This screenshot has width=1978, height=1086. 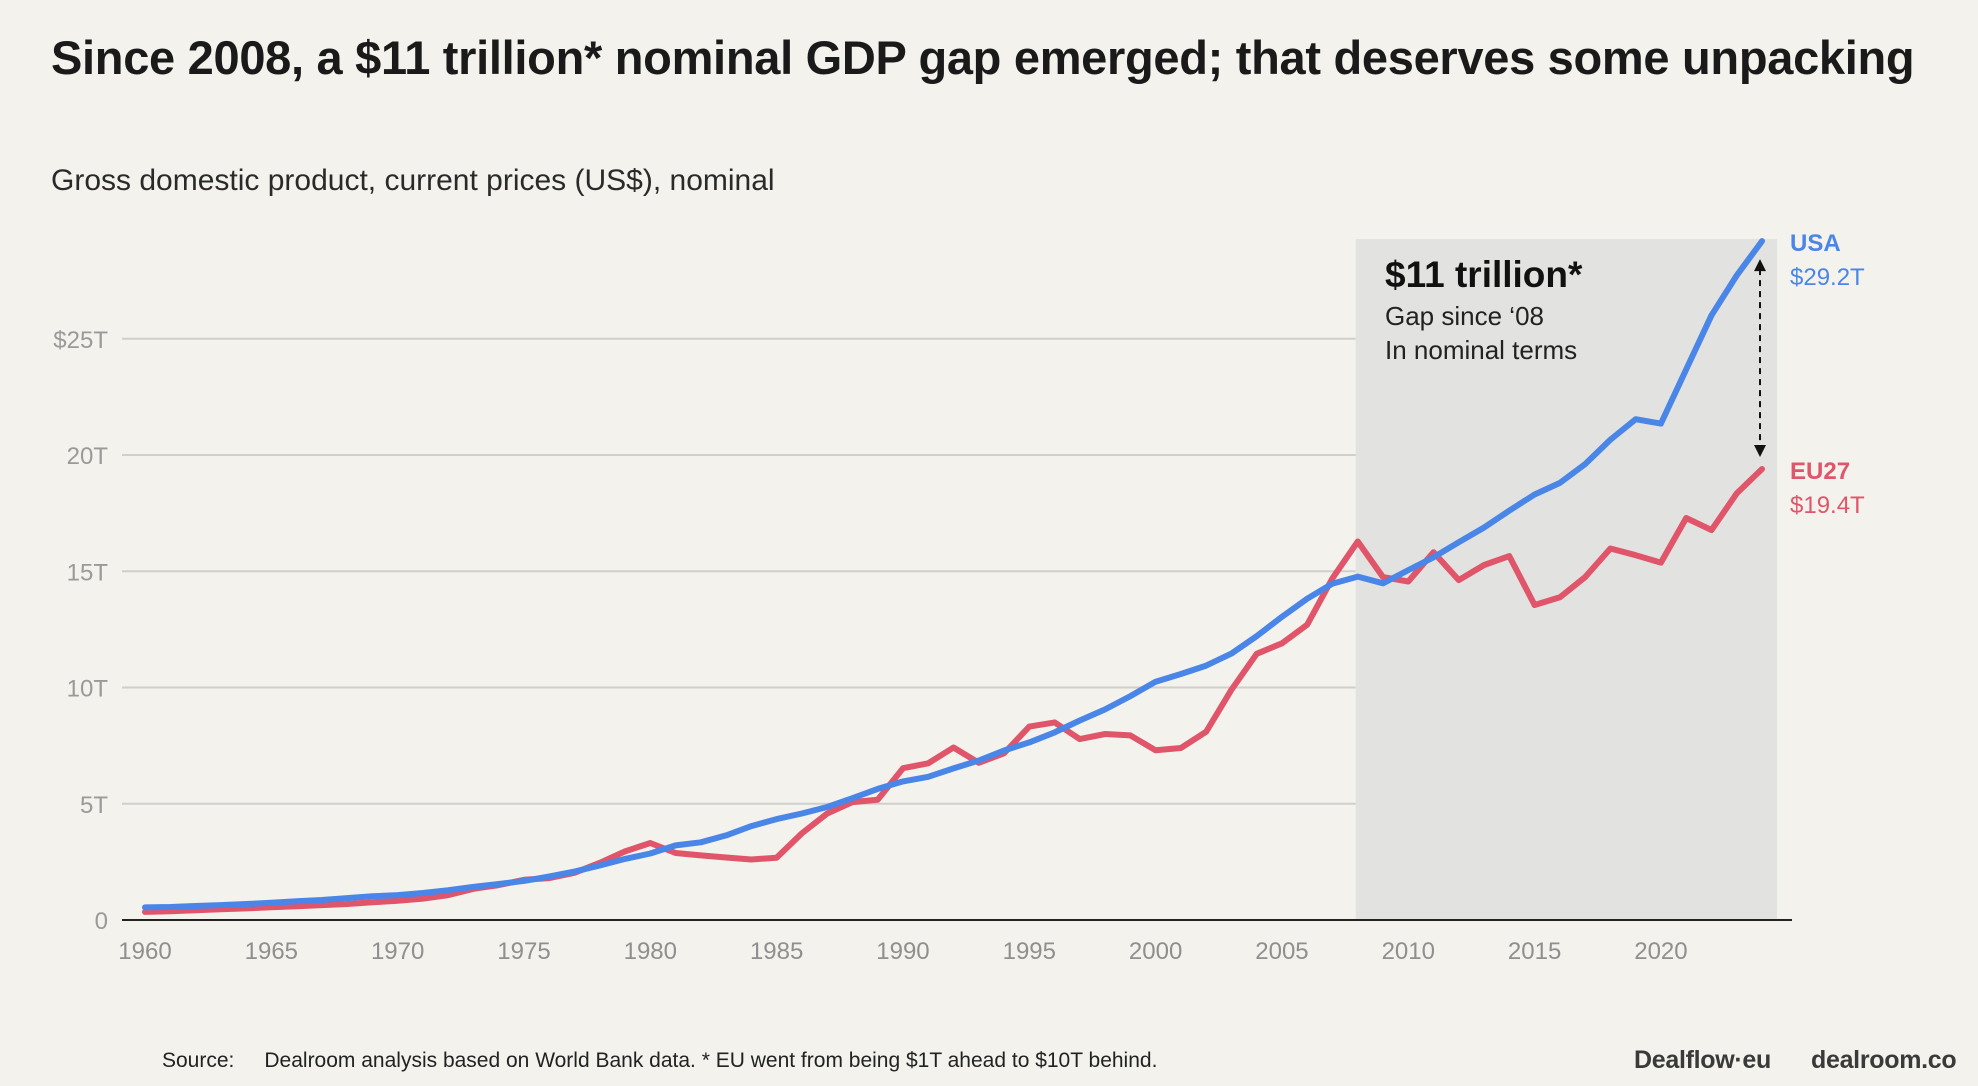 What do you see at coordinates (397, 951) in the screenshot?
I see `x-tick-label: 1970` at bounding box center [397, 951].